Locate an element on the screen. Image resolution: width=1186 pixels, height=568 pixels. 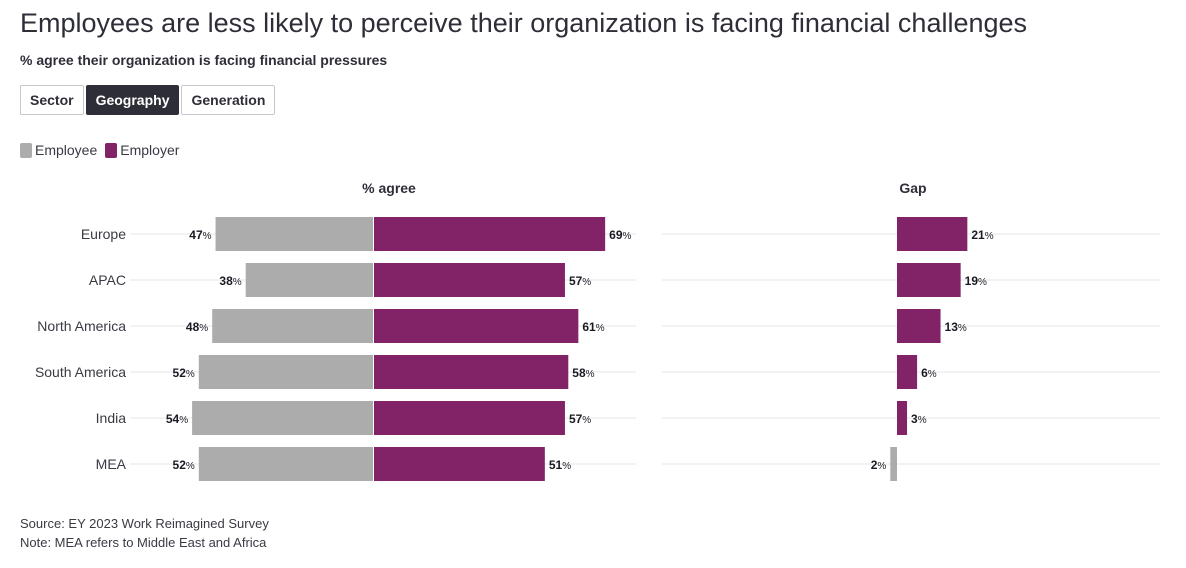
label-gap: 3% is located at coordinates (919, 419).